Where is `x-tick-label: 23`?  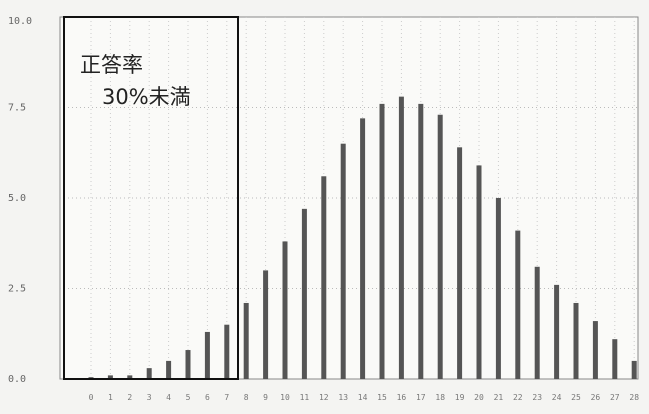
x-tick-label: 23 is located at coordinates (537, 397).